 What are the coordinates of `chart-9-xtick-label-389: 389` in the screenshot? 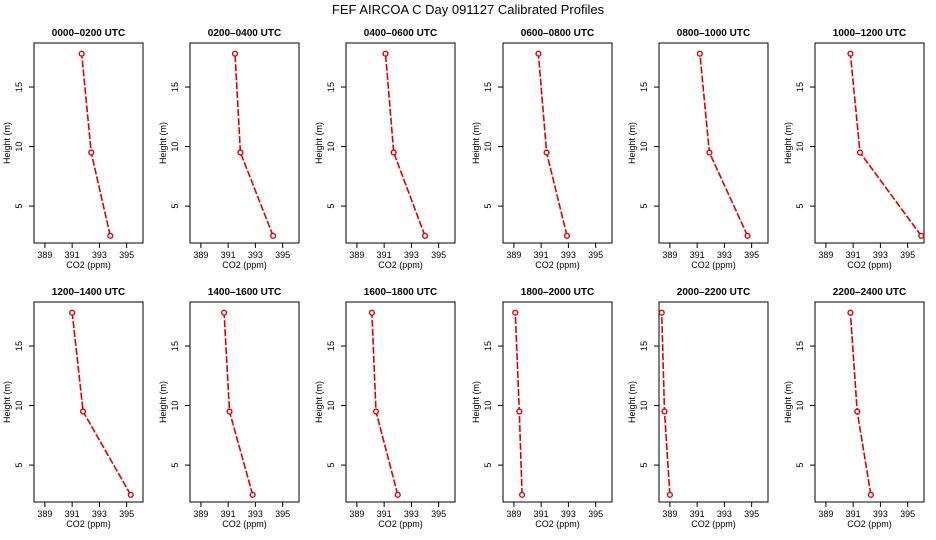 It's located at (356, 514).